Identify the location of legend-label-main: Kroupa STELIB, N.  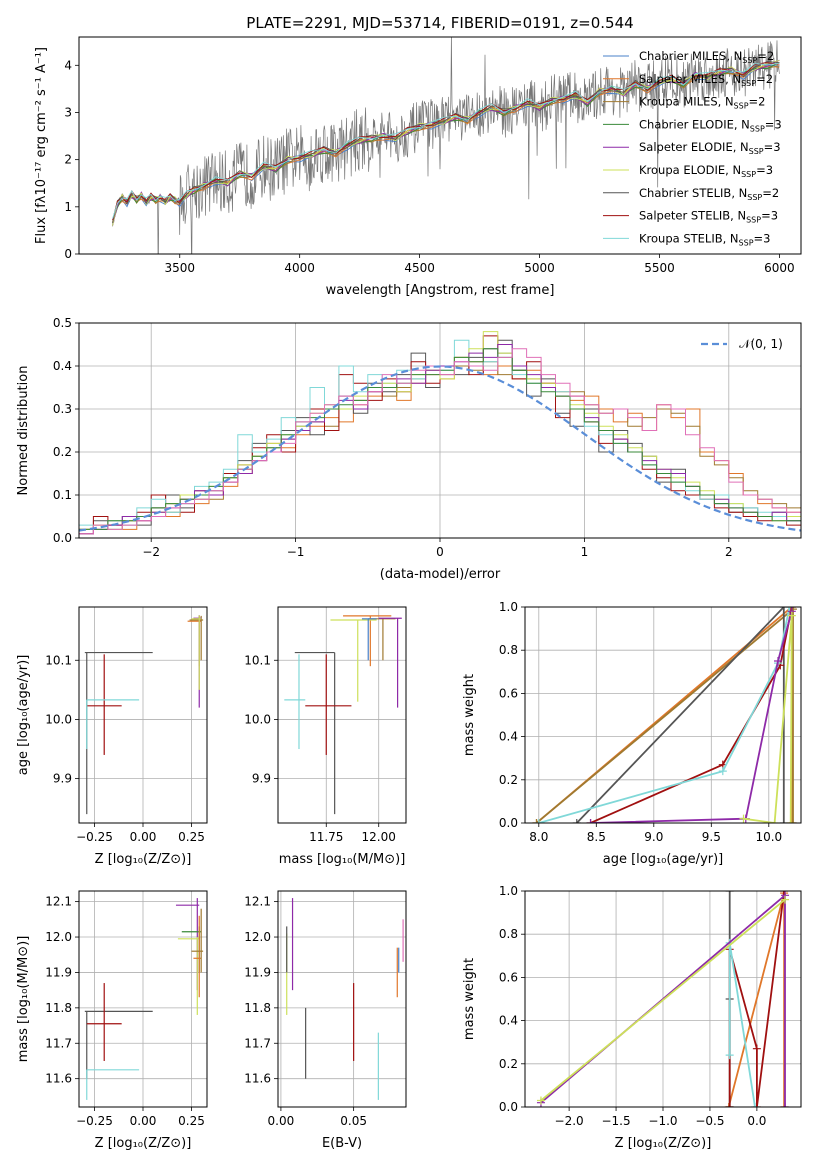
(689, 238).